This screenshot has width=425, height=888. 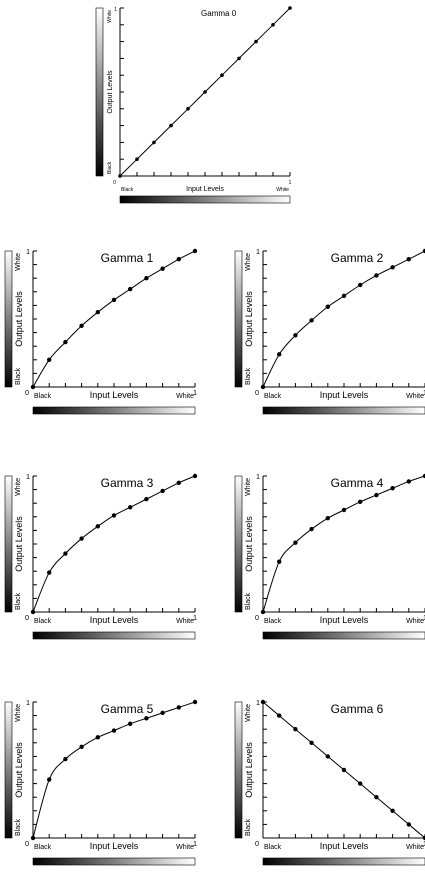 I want to click on chart-title: Gamma 6, so click(x=357, y=709).